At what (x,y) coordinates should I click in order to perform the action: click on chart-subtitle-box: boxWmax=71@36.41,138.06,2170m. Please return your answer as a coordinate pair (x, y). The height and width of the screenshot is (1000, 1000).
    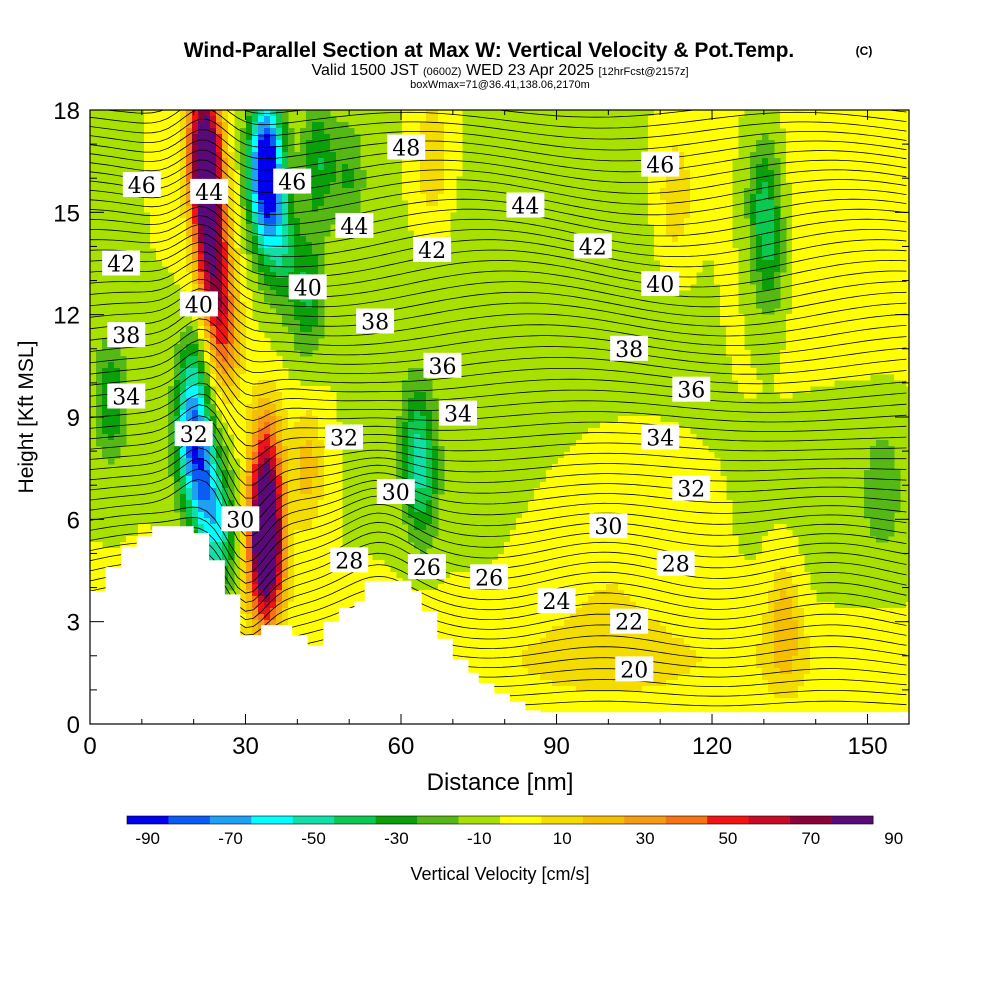
    Looking at the image, I should click on (500, 85).